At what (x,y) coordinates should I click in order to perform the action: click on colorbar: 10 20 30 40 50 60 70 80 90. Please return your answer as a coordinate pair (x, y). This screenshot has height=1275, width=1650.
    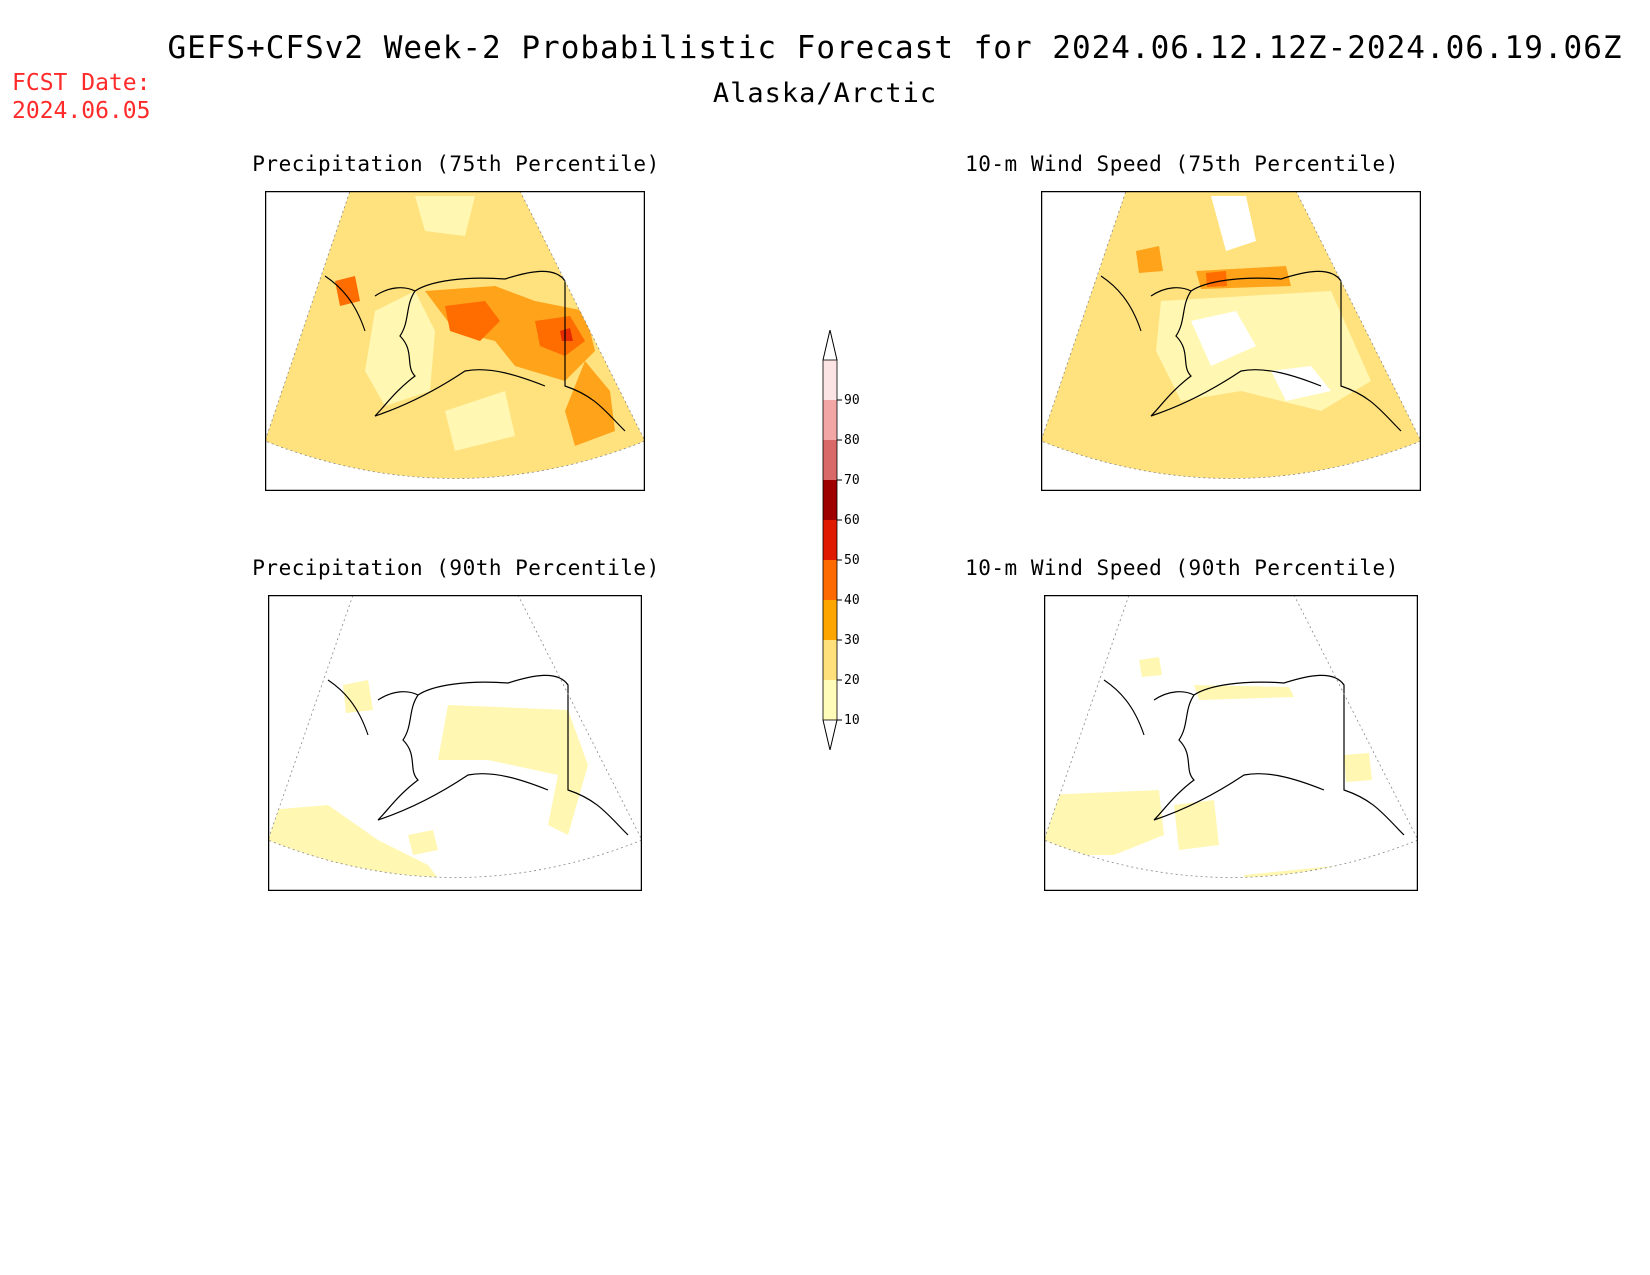
    Looking at the image, I should click on (845, 541).